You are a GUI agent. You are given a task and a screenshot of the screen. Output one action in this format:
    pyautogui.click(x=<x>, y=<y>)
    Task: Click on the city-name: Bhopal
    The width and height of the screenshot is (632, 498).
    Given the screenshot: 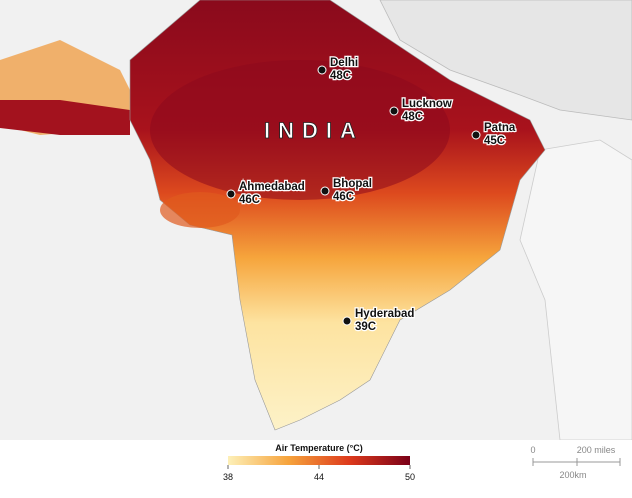 What is the action you would take?
    pyautogui.click(x=352, y=184)
    